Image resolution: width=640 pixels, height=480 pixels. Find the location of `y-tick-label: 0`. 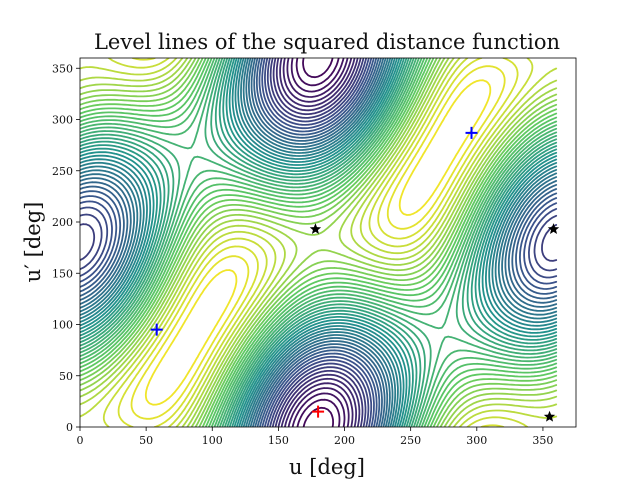

y-tick-label: 0 is located at coordinates (69, 427).